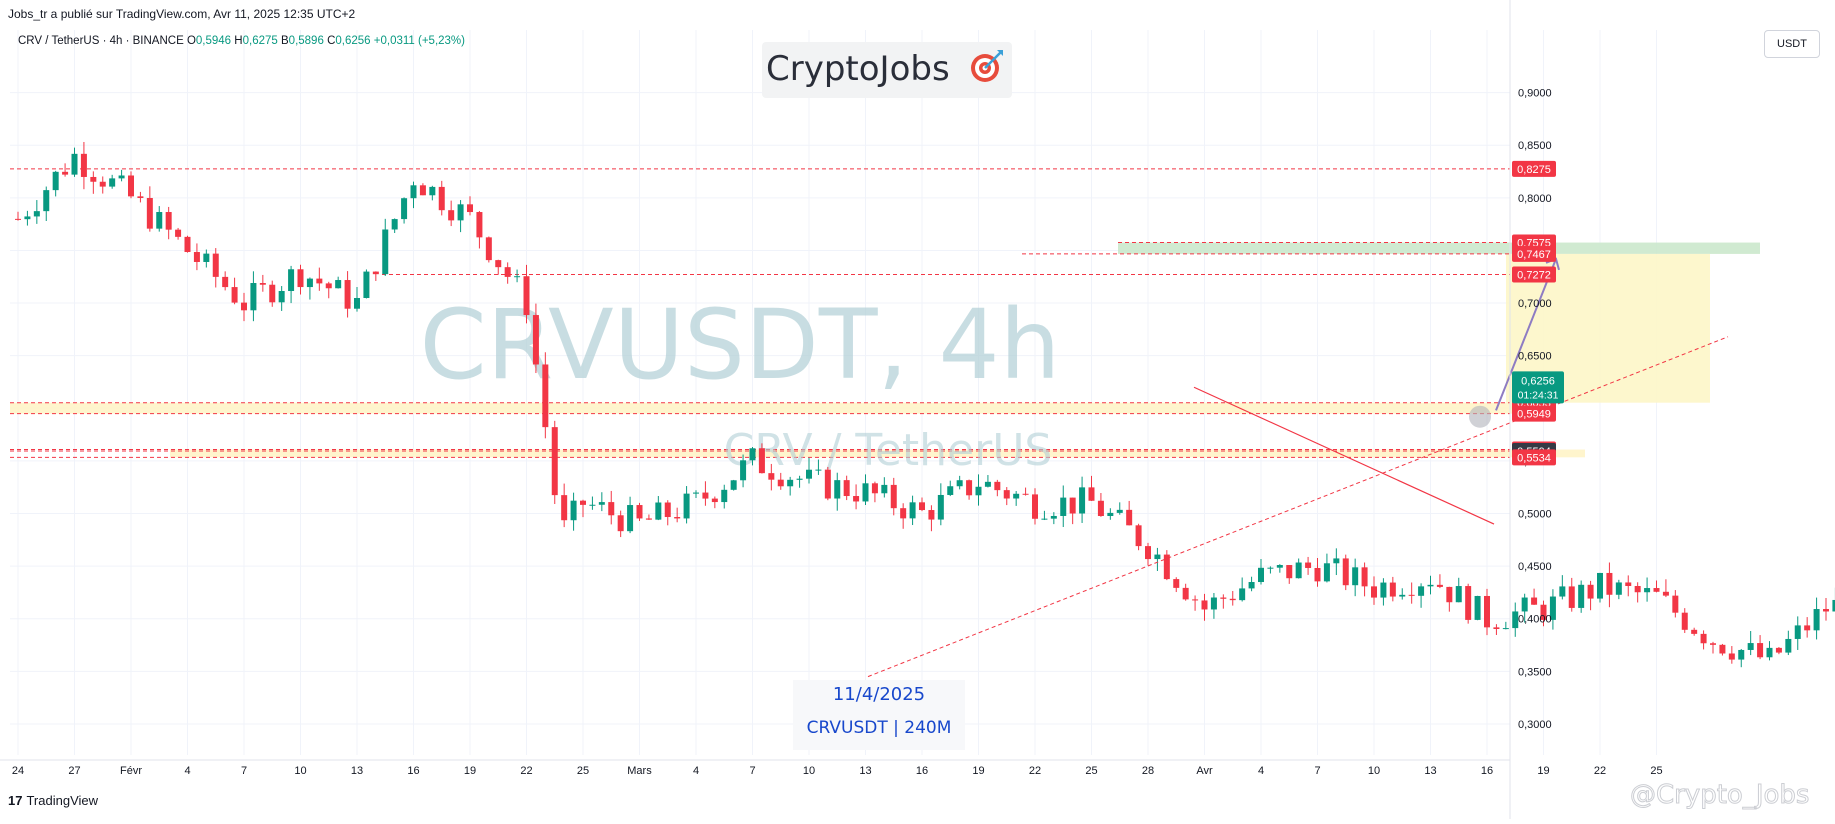  I want to click on price-tick-label: 0,9000, so click(1535, 94).